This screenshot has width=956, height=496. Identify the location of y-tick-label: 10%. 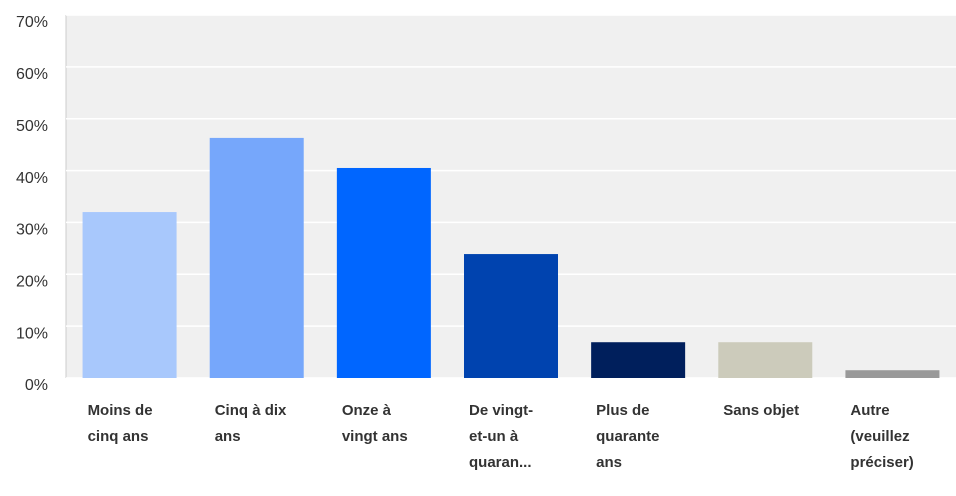
(32, 333).